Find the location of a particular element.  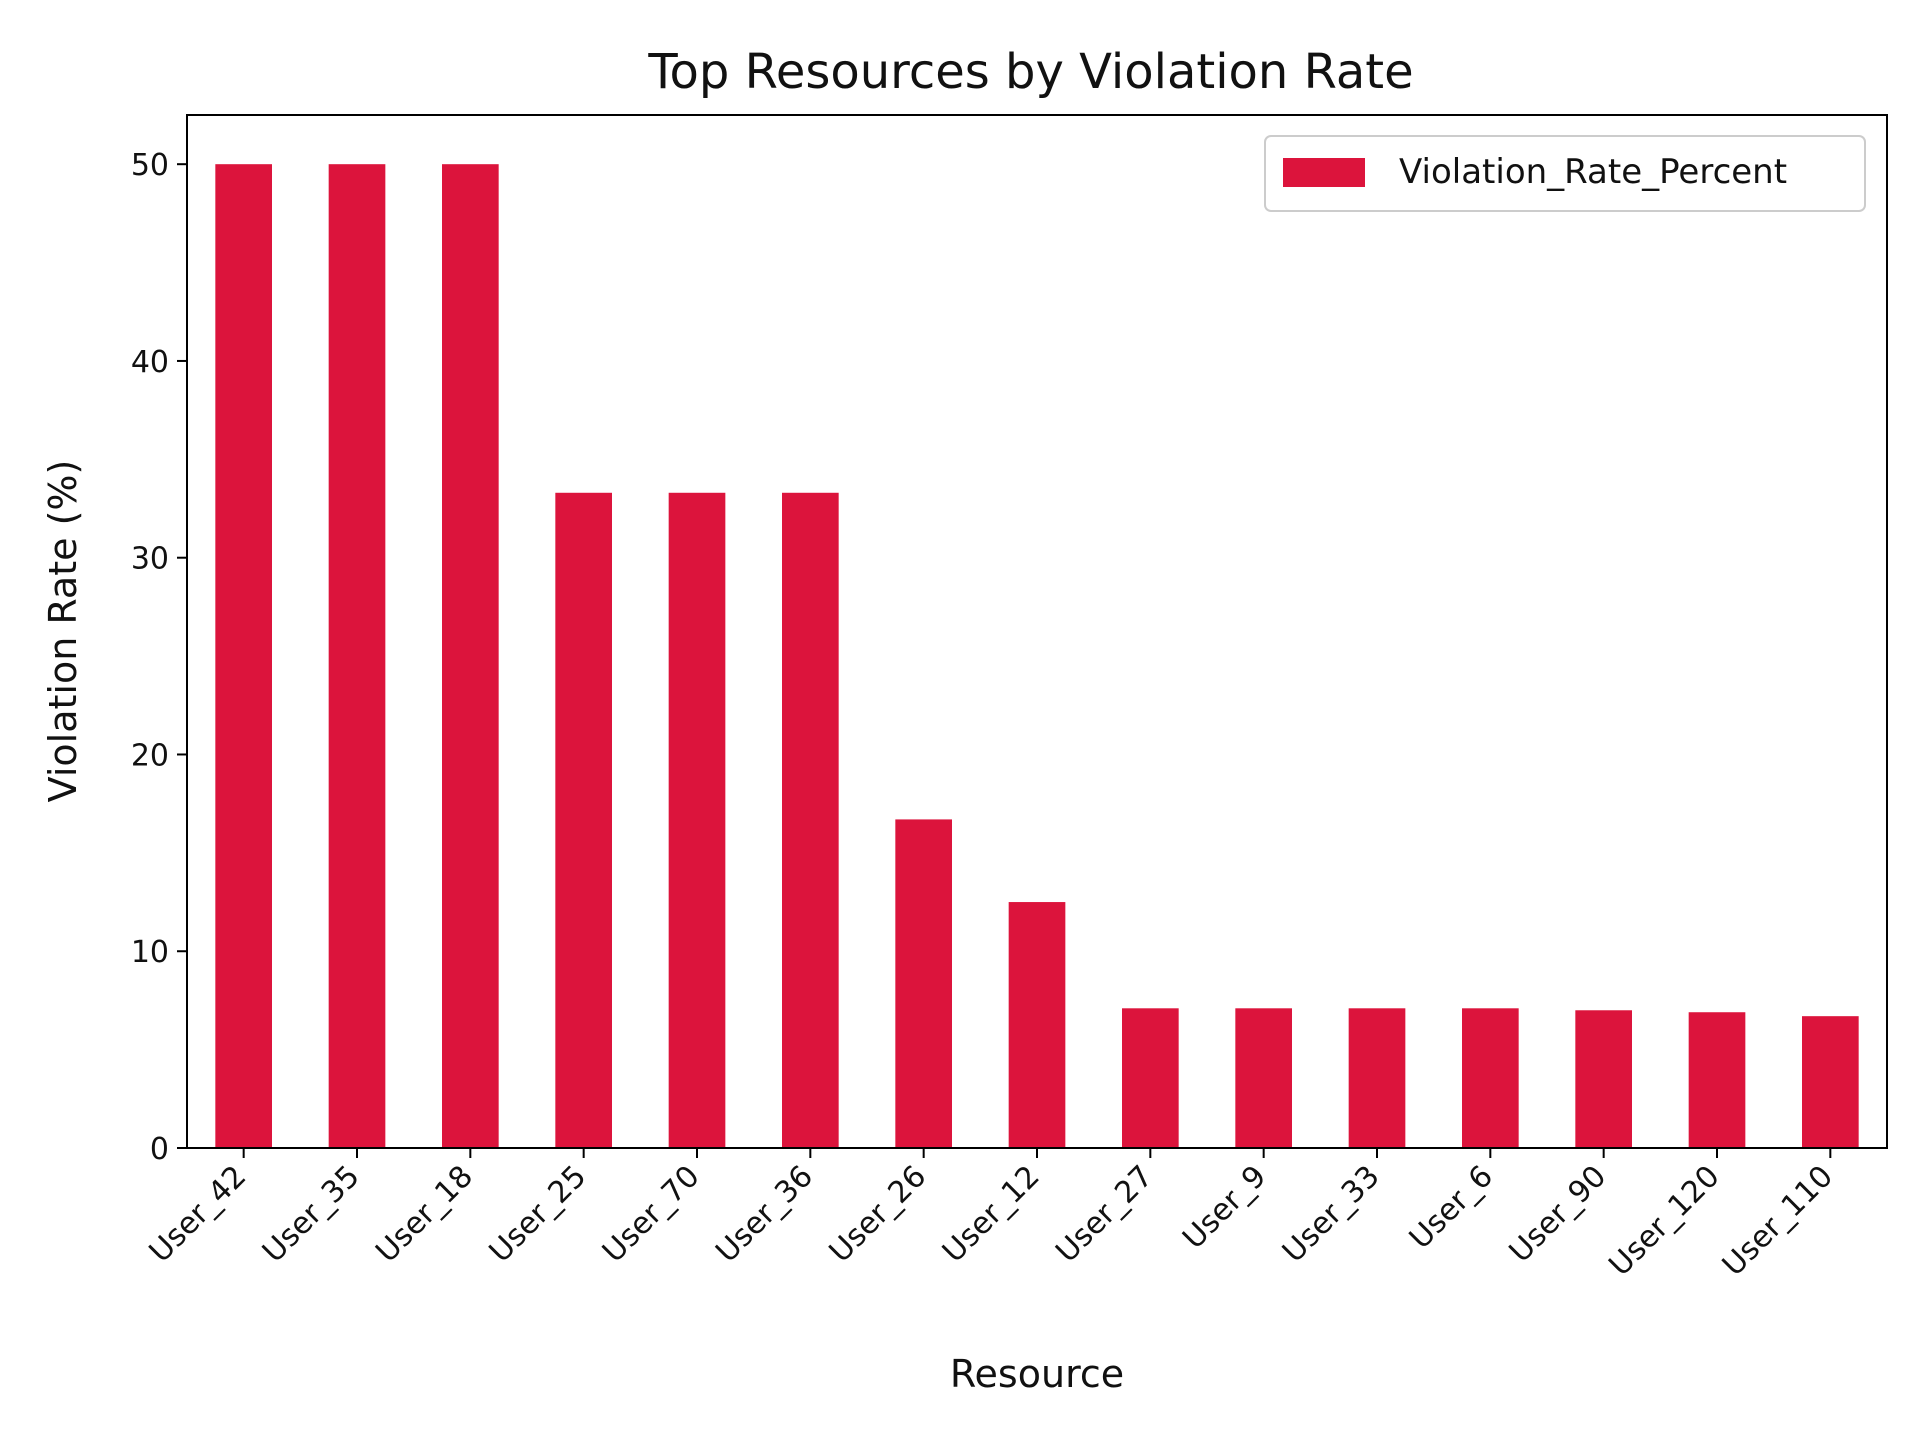

x-tick-label: User_90 is located at coordinates (1558, 1214).